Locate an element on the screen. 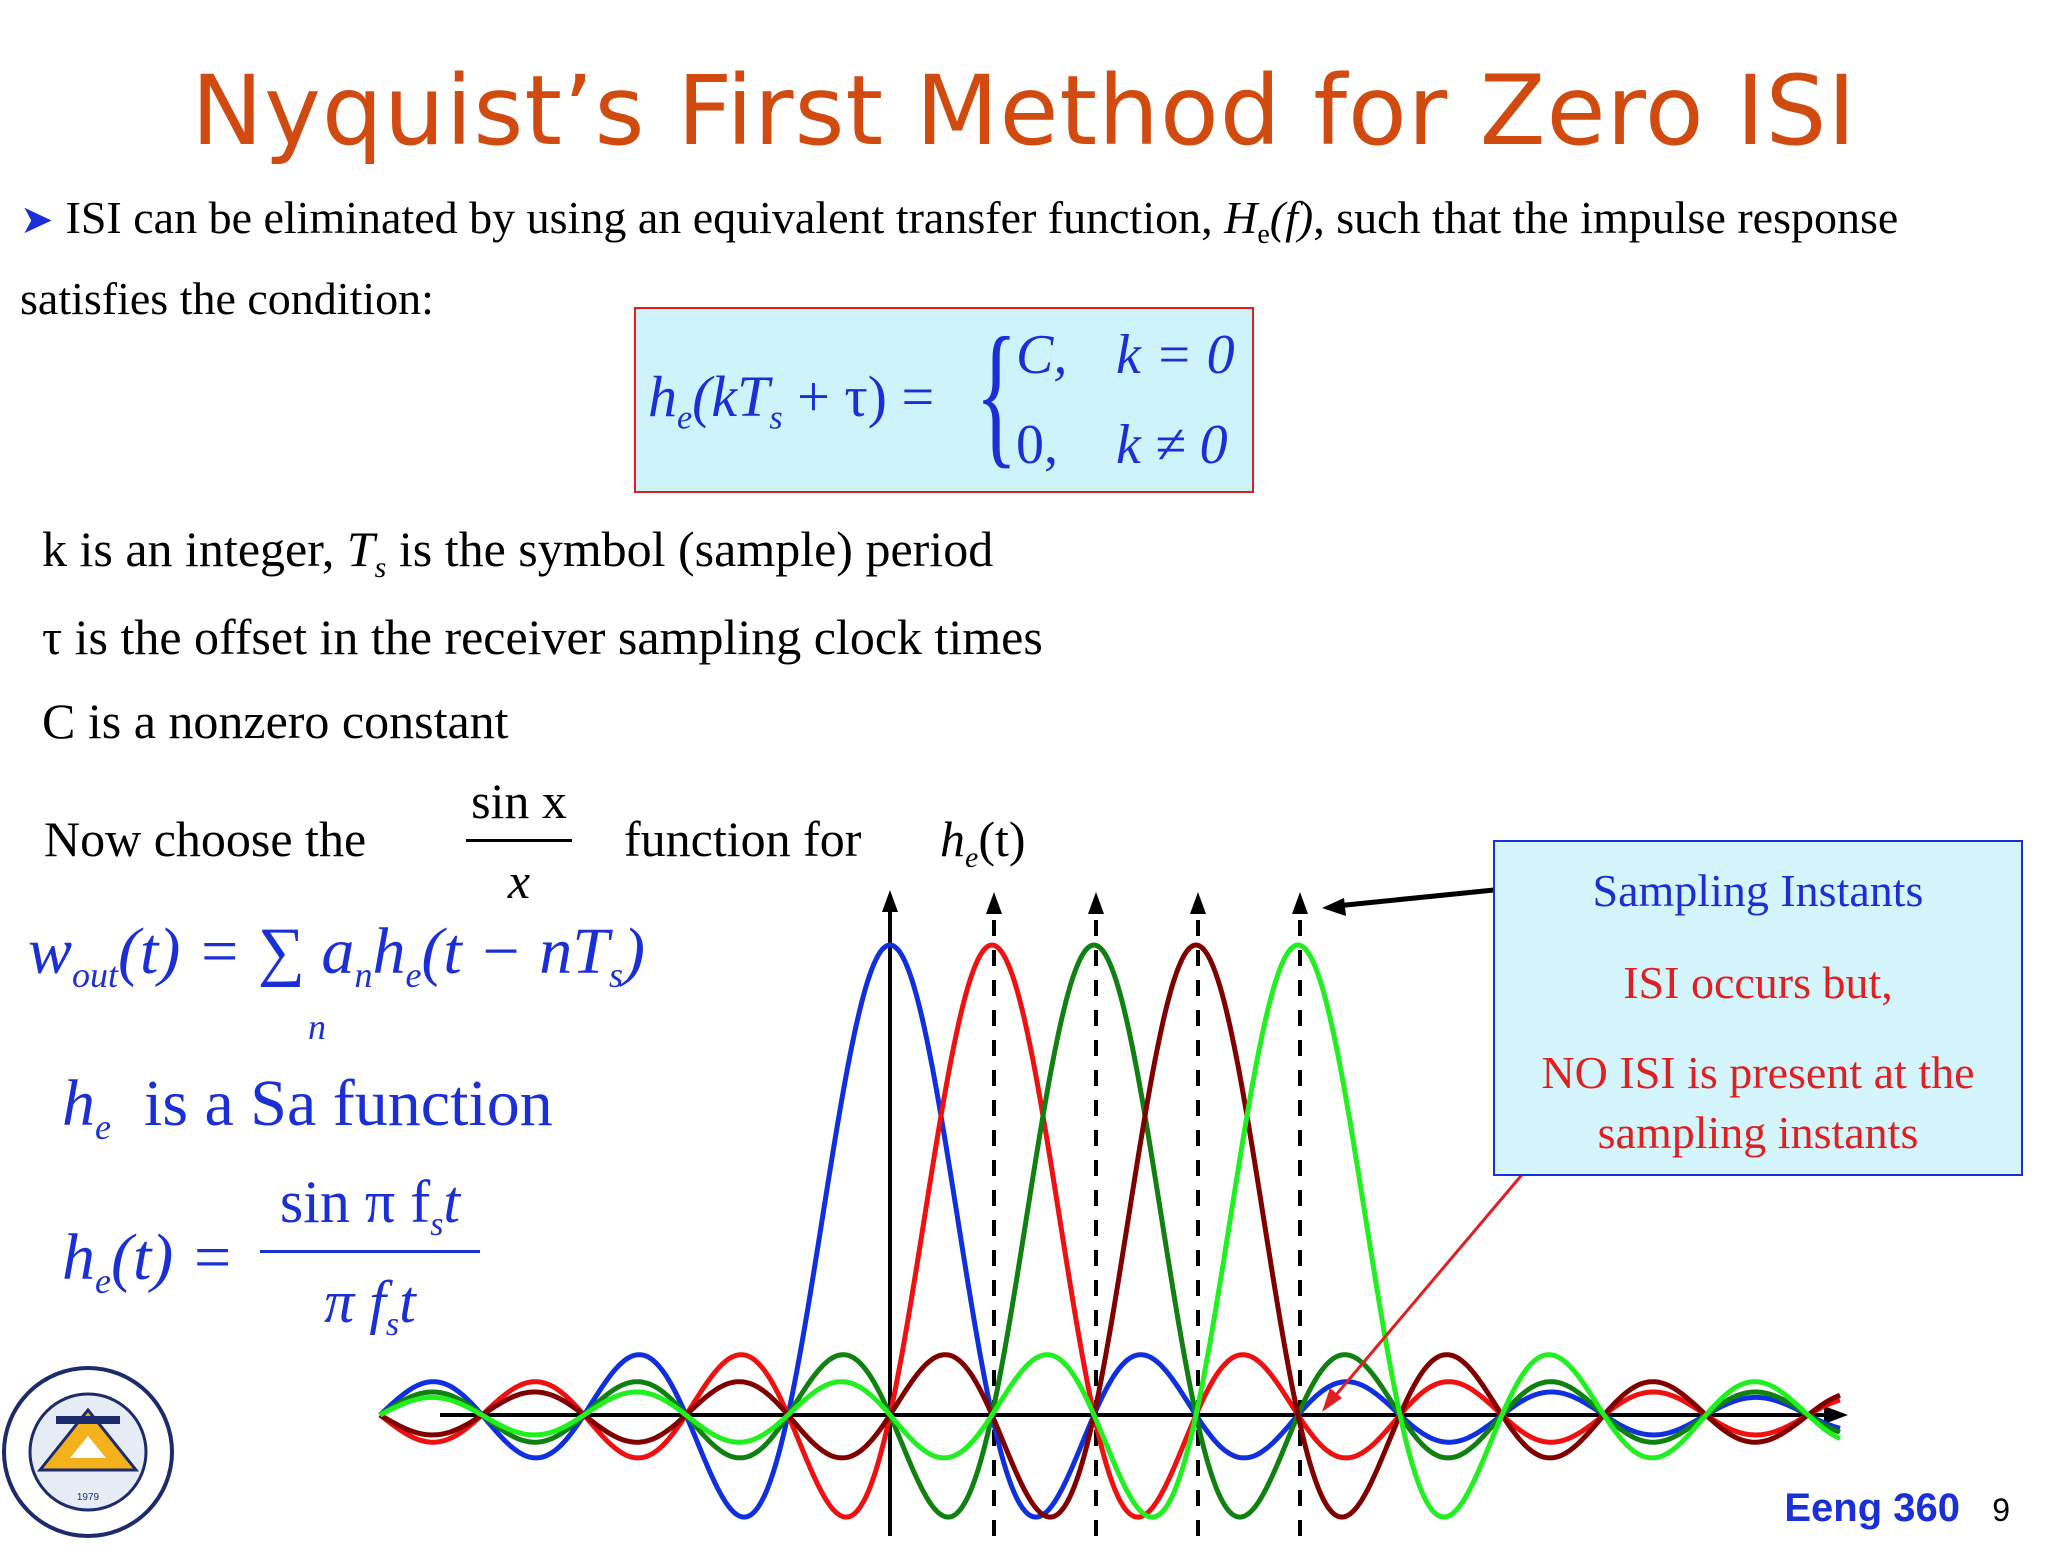  he-def-den-sub: s is located at coordinates (392, 1324).